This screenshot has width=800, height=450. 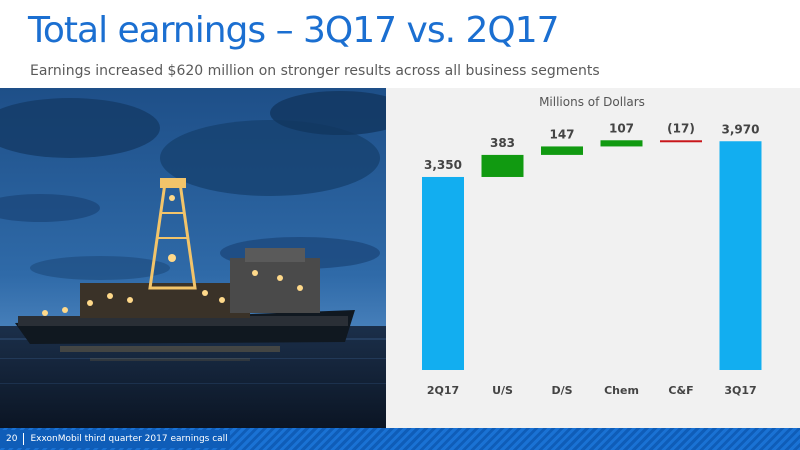 I want to click on value-label: 107, so click(x=621, y=128).